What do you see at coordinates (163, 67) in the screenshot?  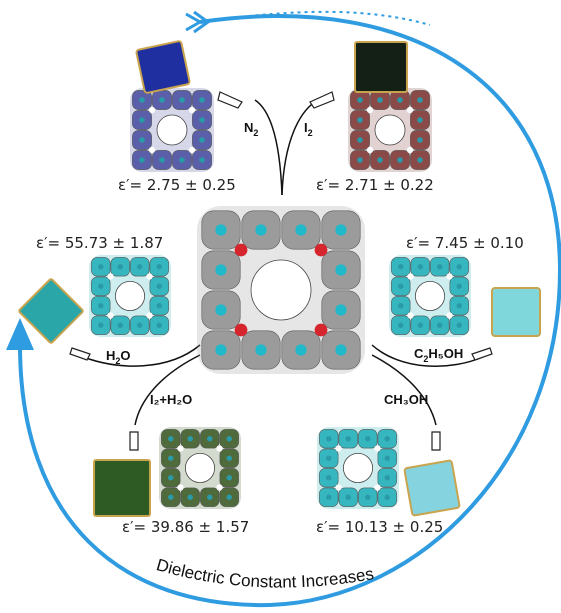 I see `crystal-photo-n2` at bounding box center [163, 67].